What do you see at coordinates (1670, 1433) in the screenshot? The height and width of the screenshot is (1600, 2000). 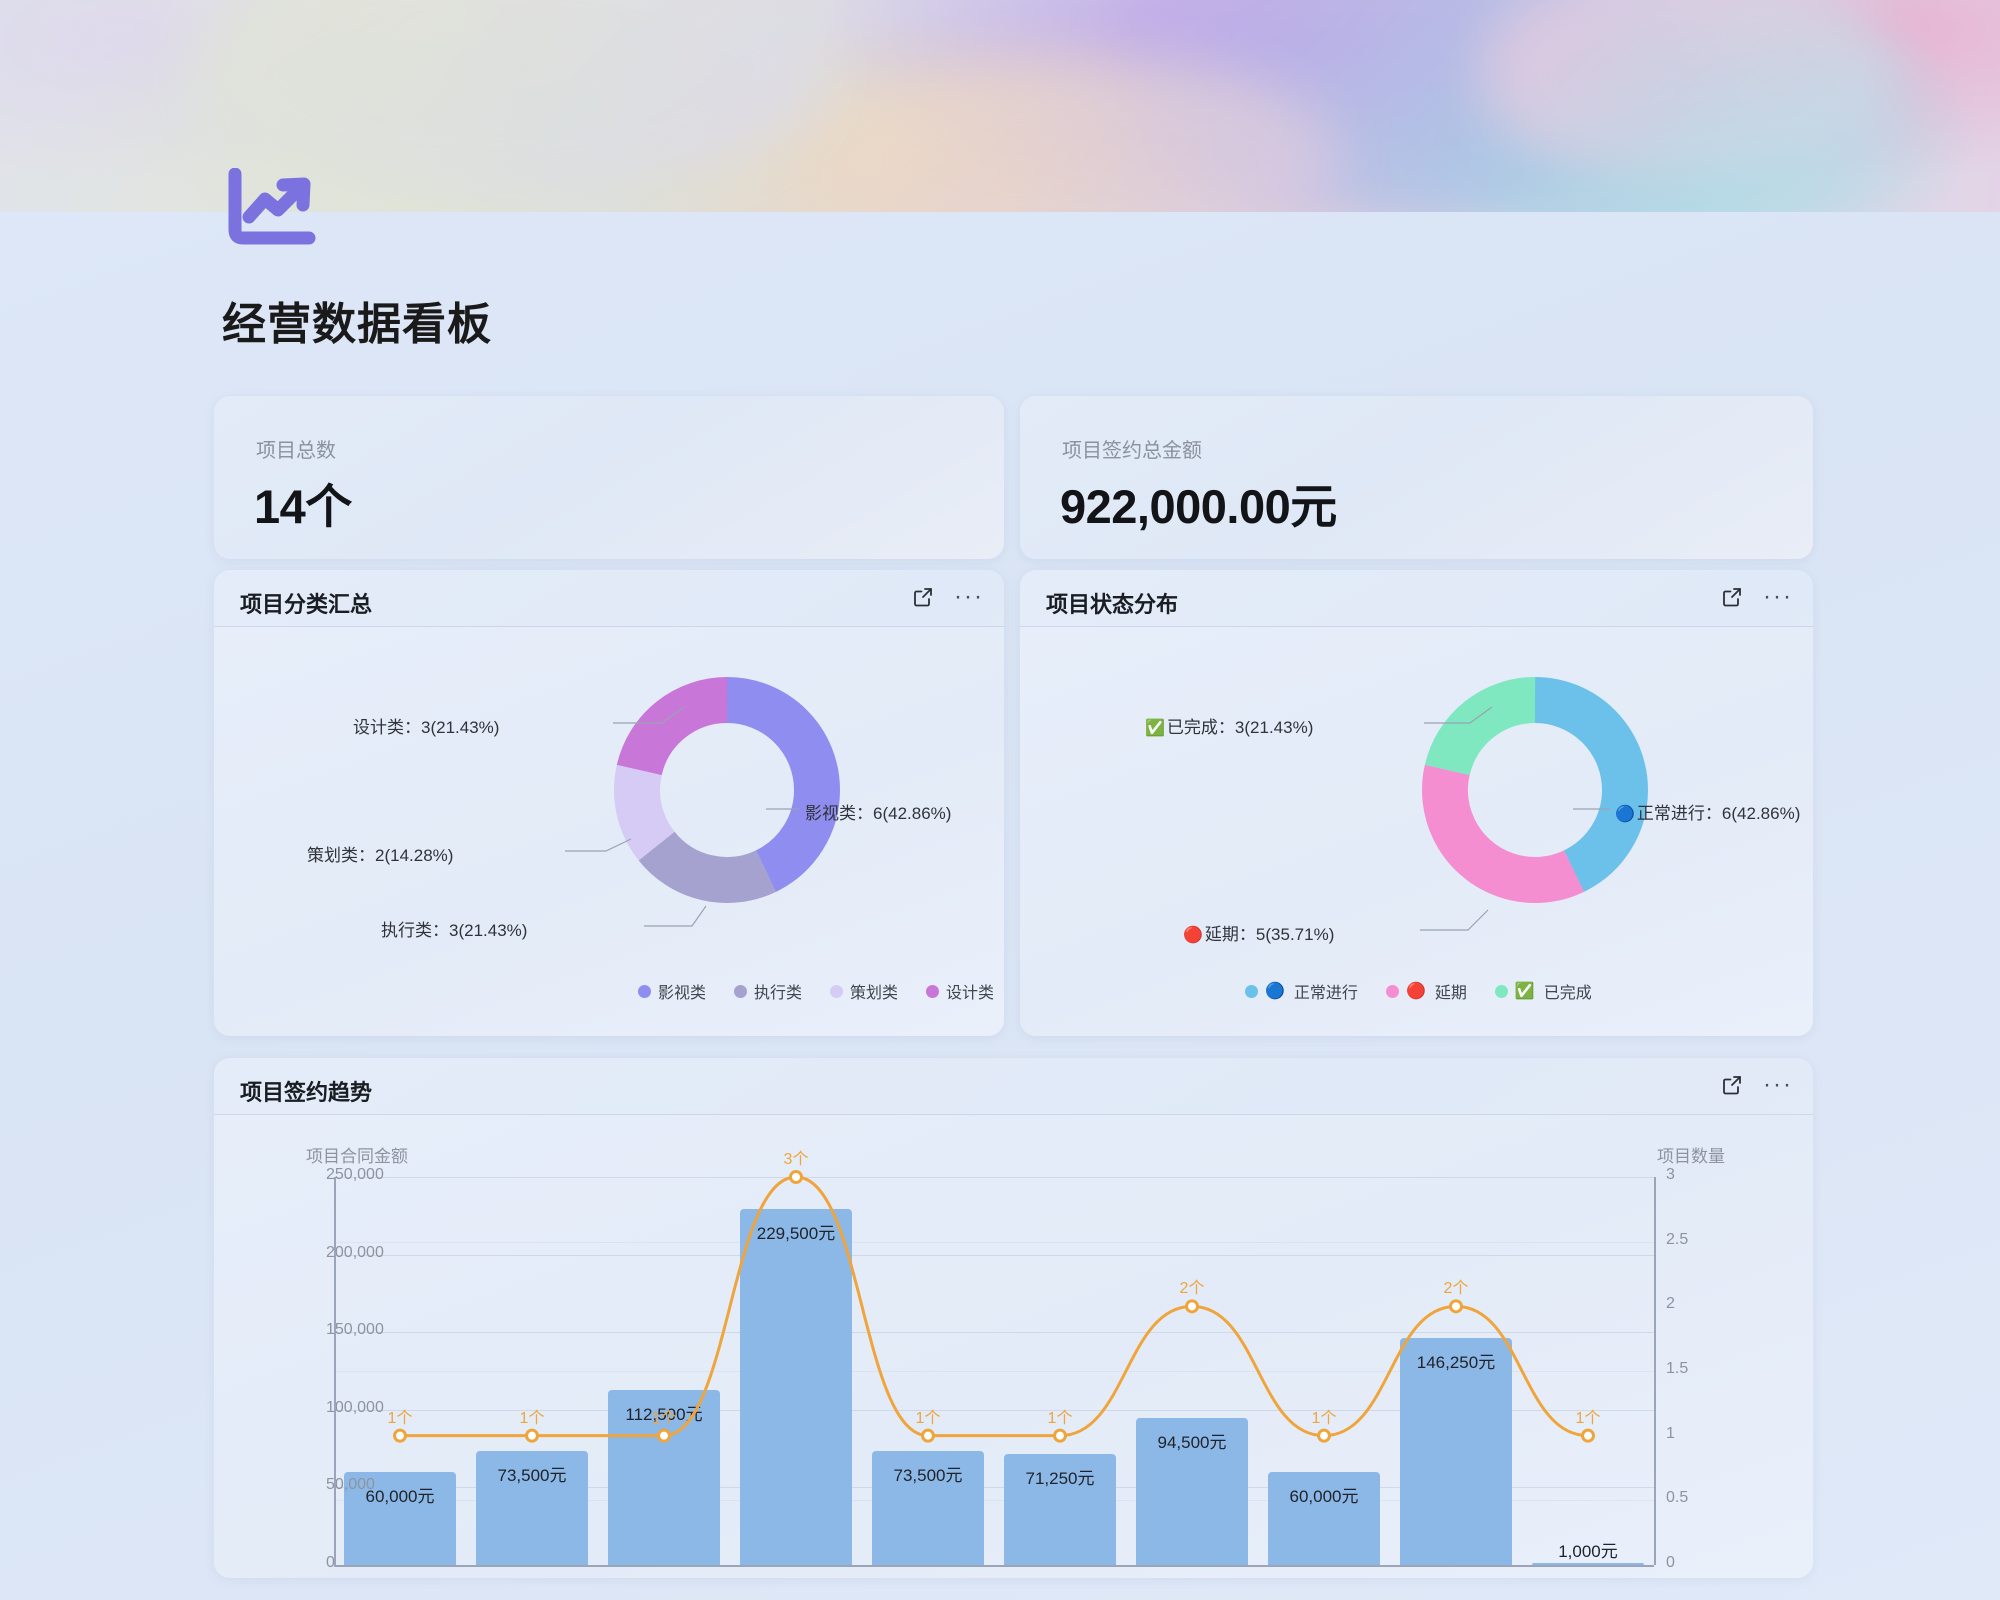 I see `y-tick-right: 1` at bounding box center [1670, 1433].